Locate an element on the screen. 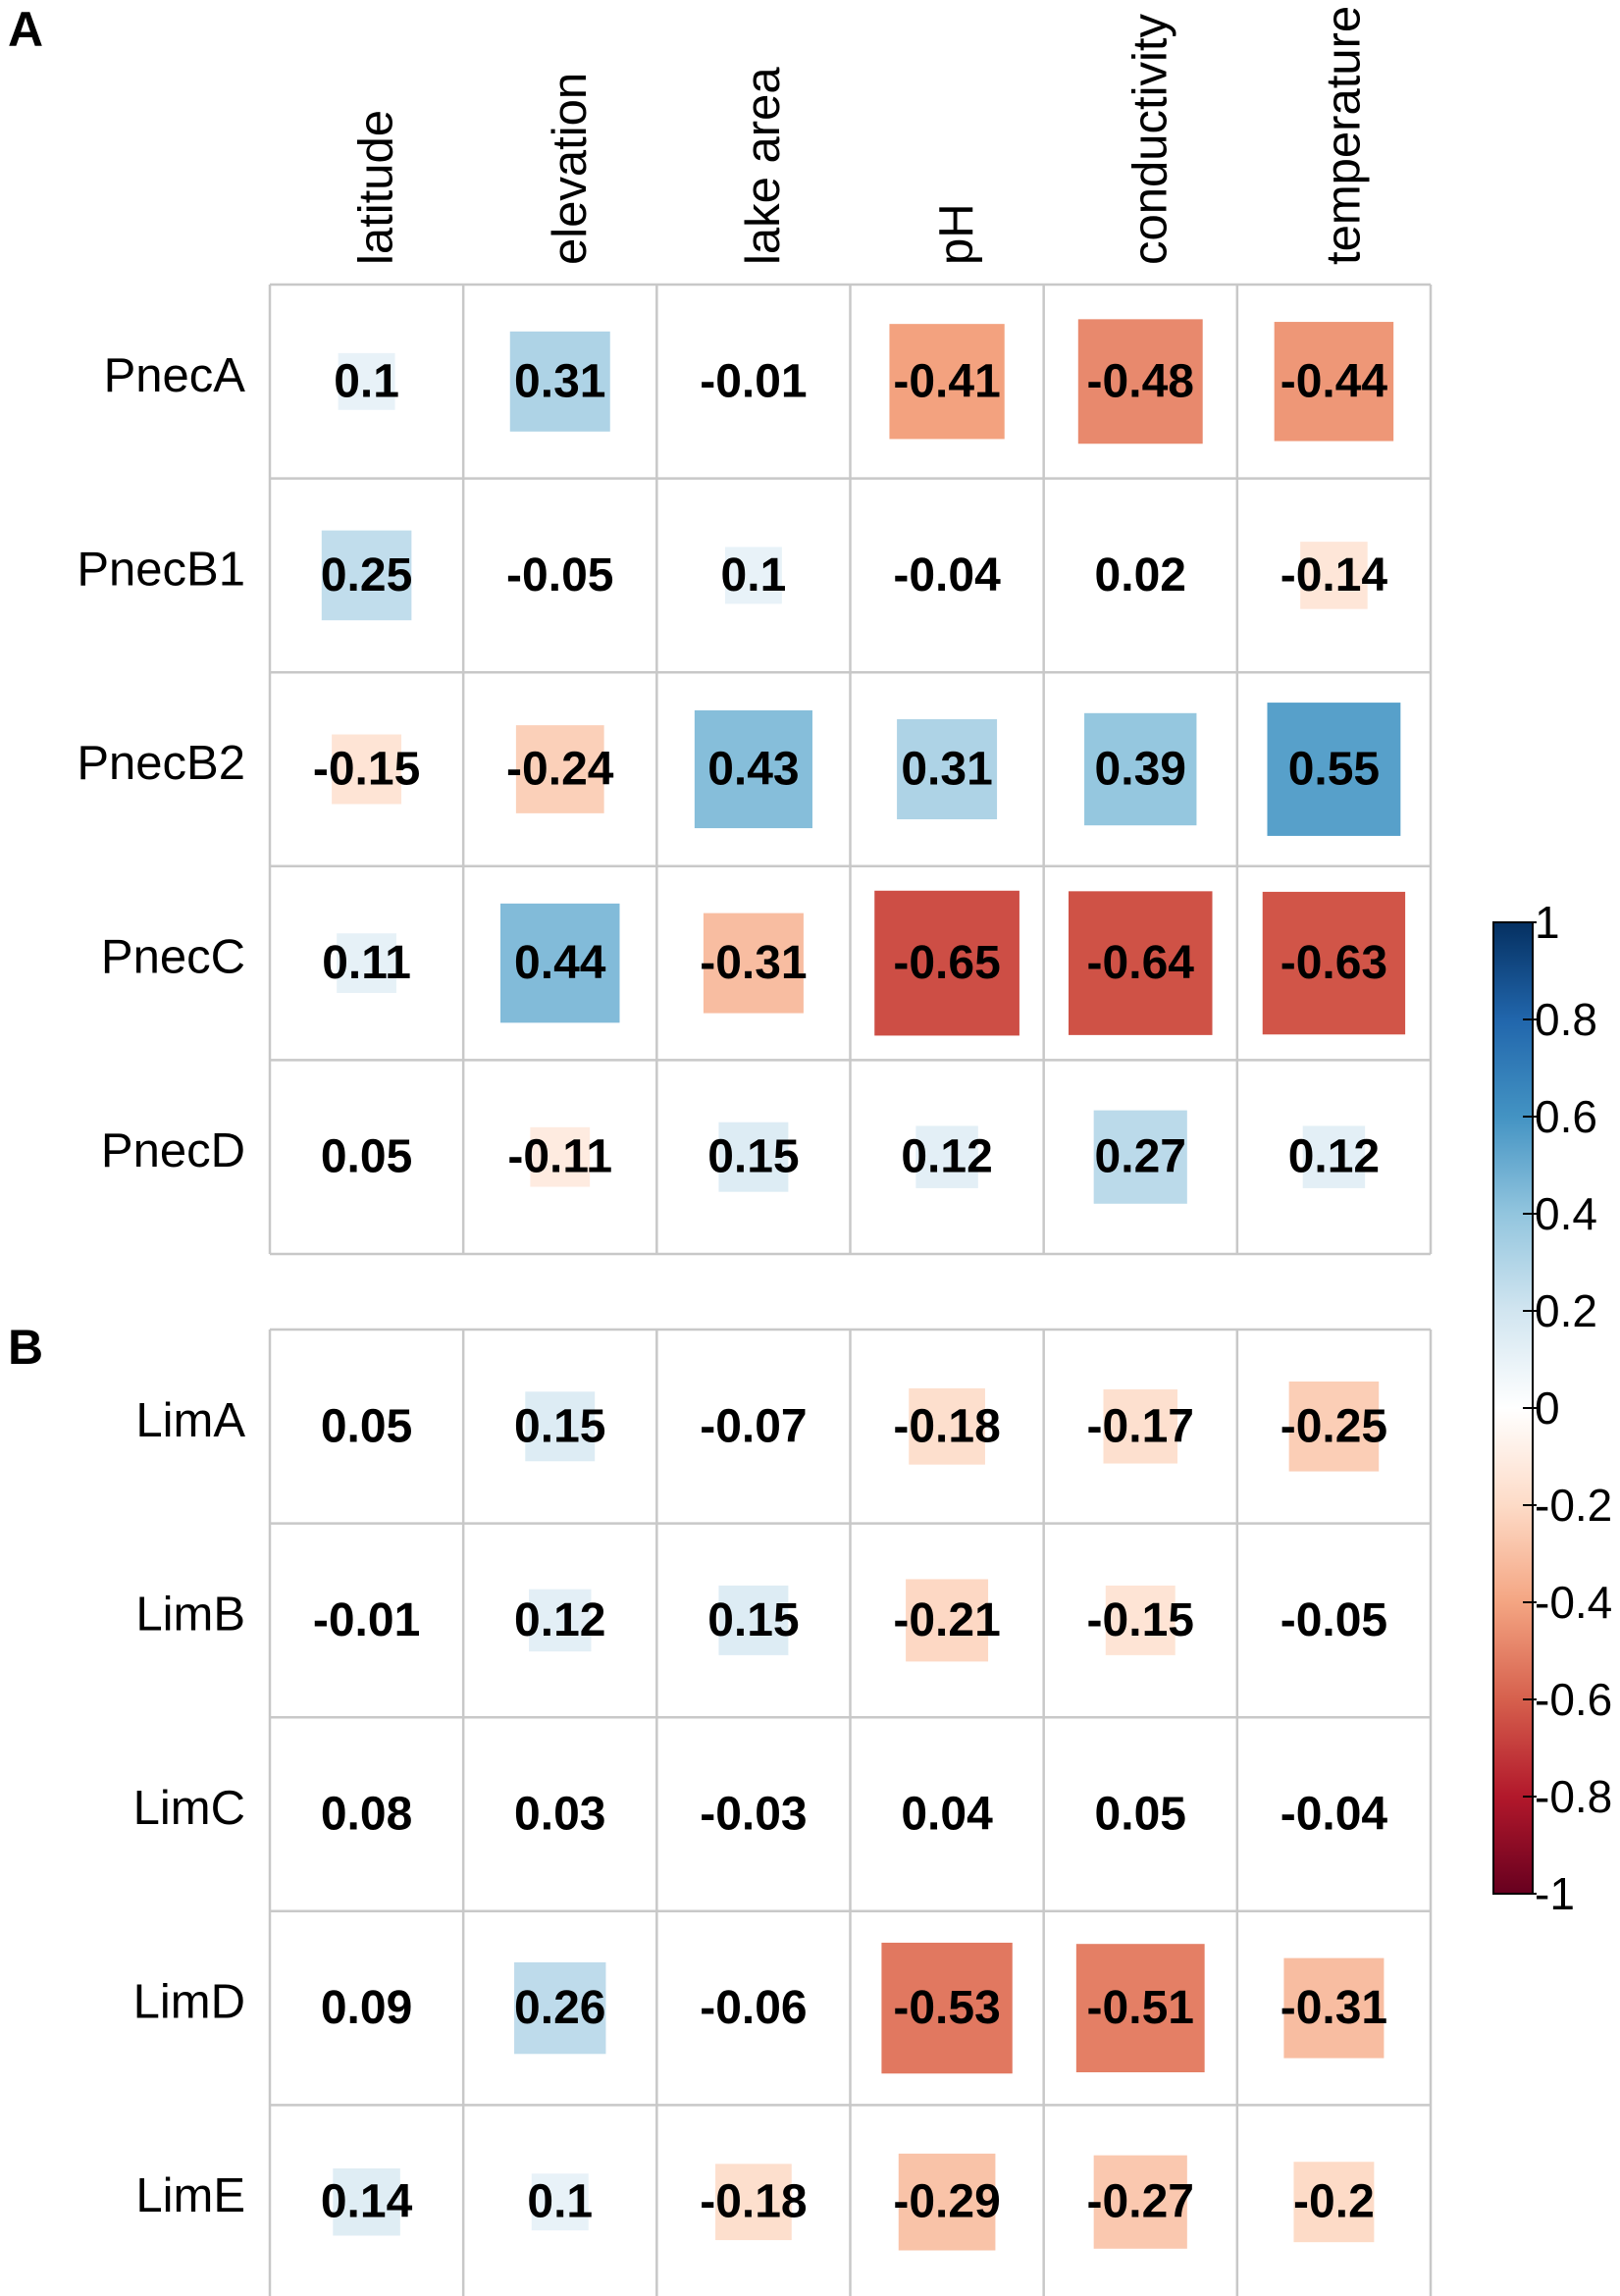 The height and width of the screenshot is (2296, 1620). correlation-value: 0.39 is located at coordinates (1140, 770).